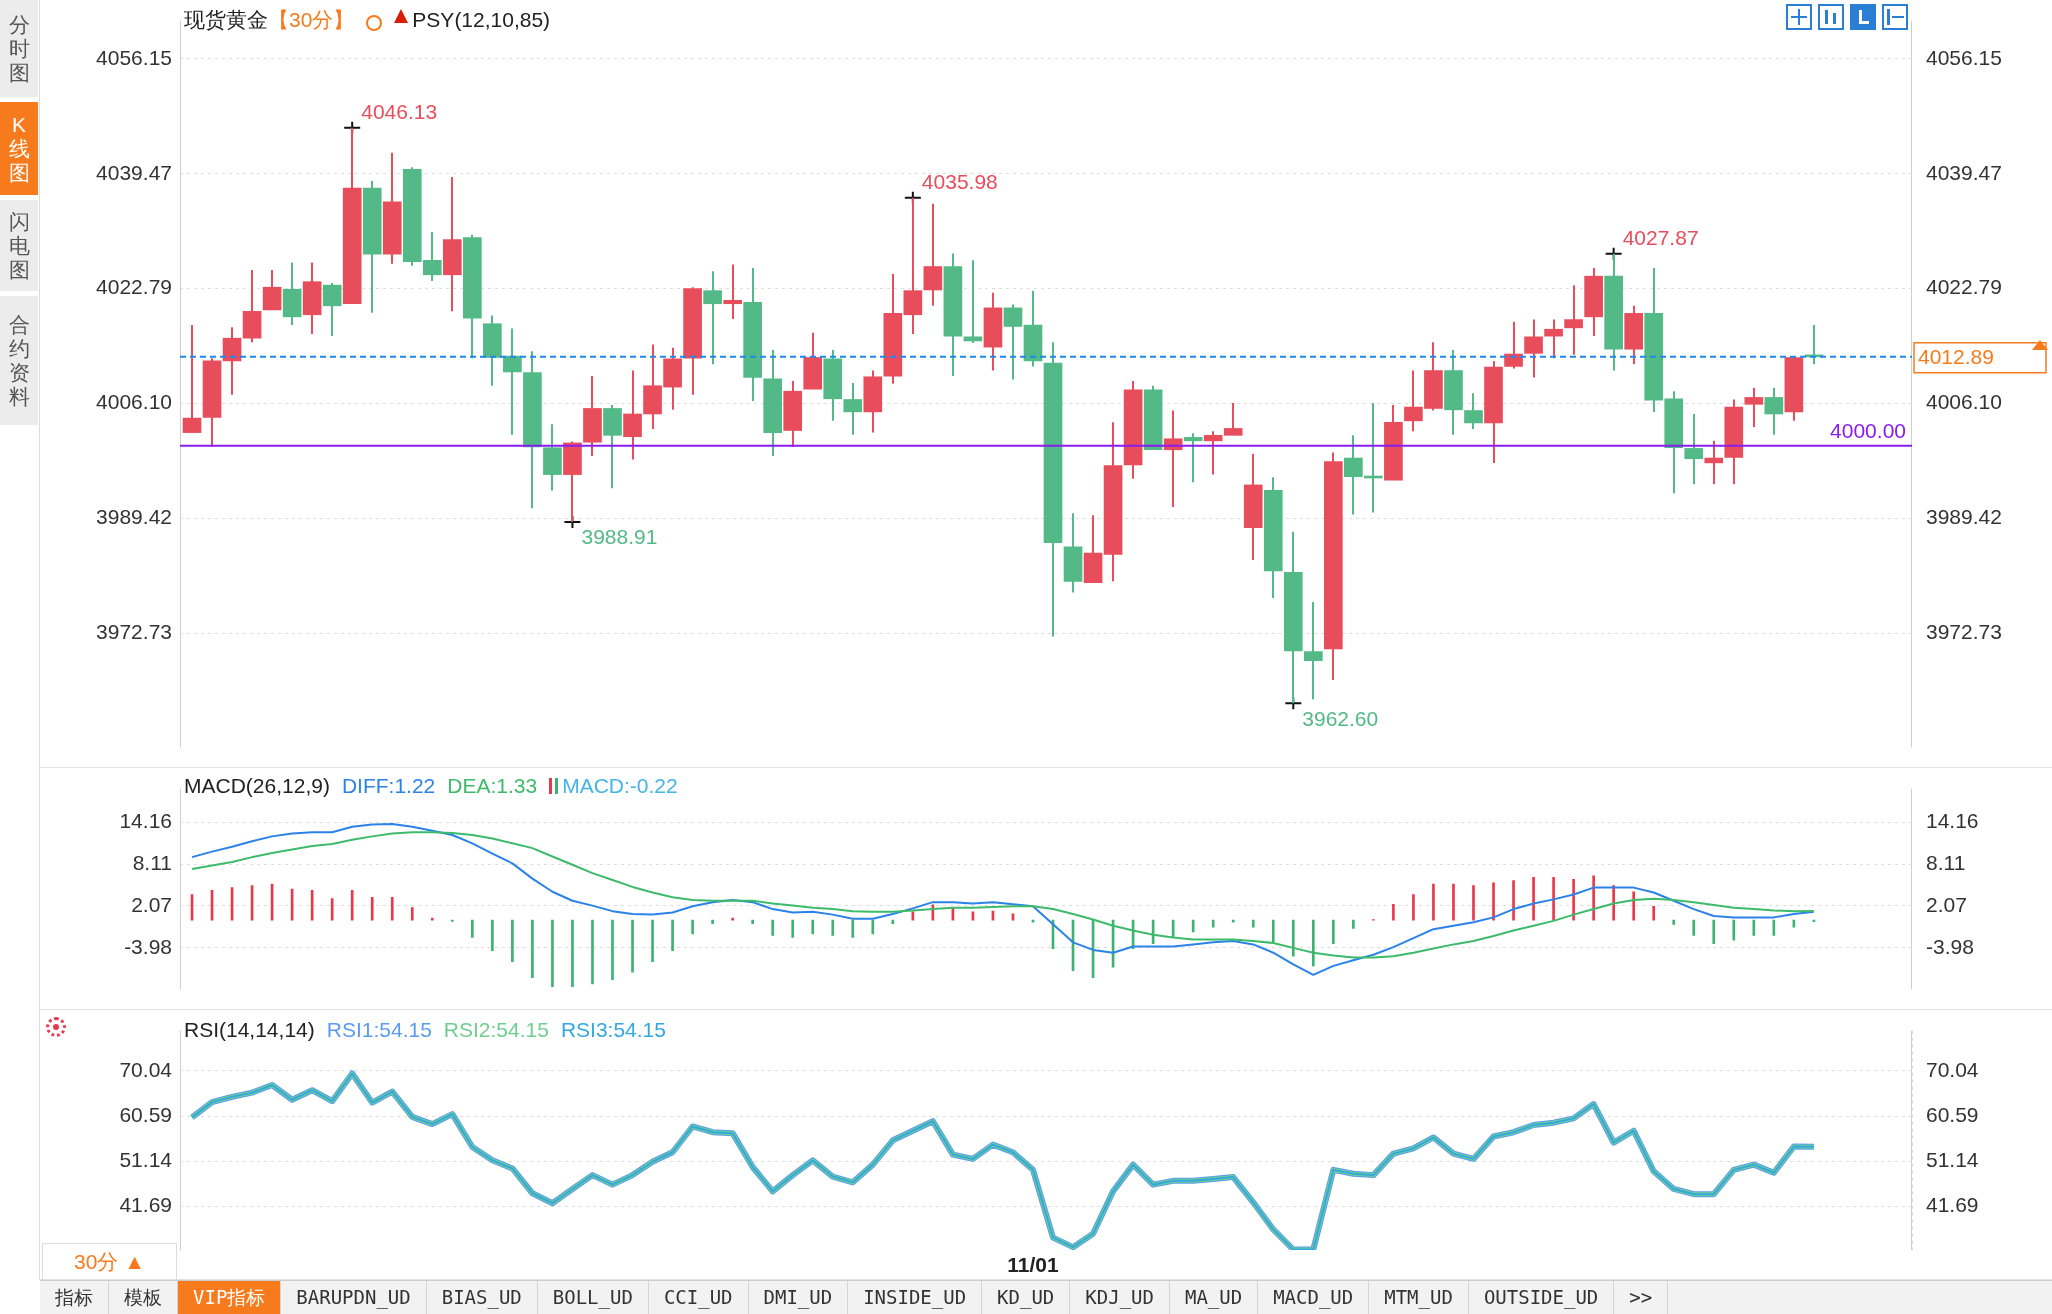 The image size is (2052, 1314). I want to click on y-tick-label: 60.59, so click(145, 1114).